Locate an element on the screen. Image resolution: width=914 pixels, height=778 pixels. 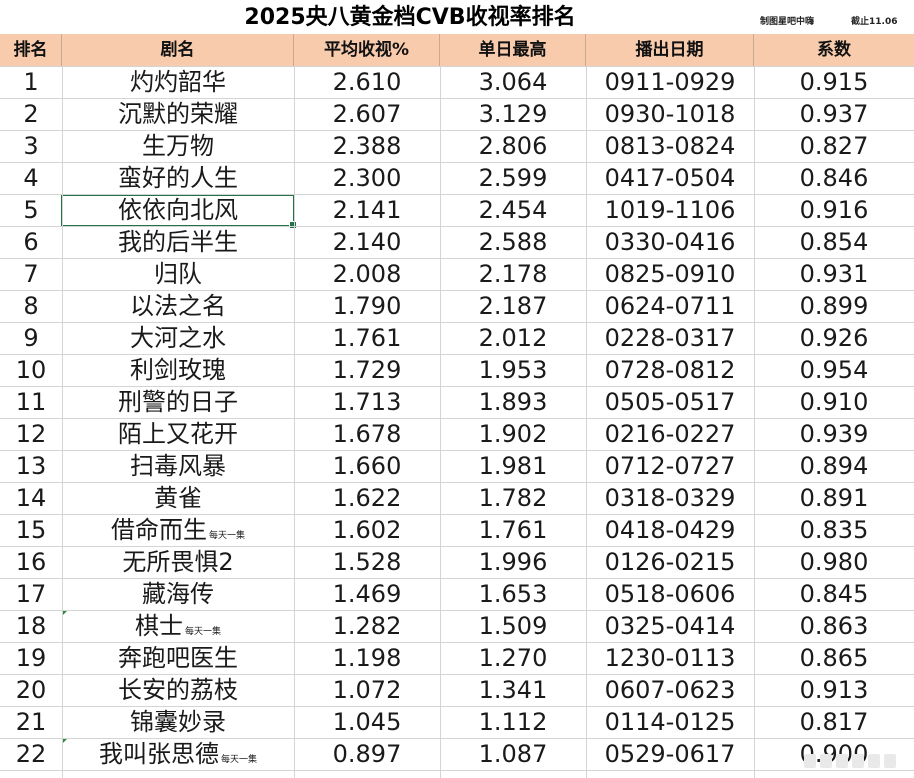
cell-dates: 0126-0215 is located at coordinates (670, 562).